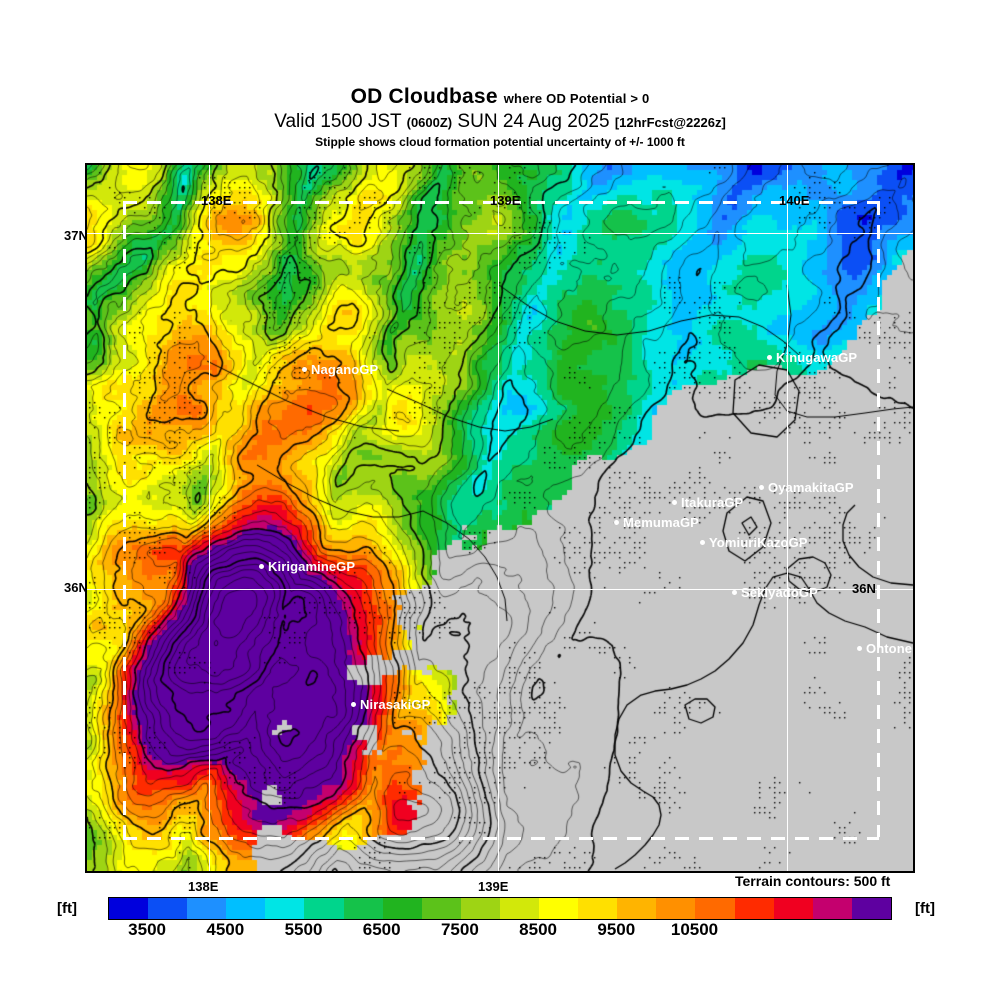  Describe the element at coordinates (203, 886) in the screenshot. I see `lon-label-138-bottom: 138E` at that location.